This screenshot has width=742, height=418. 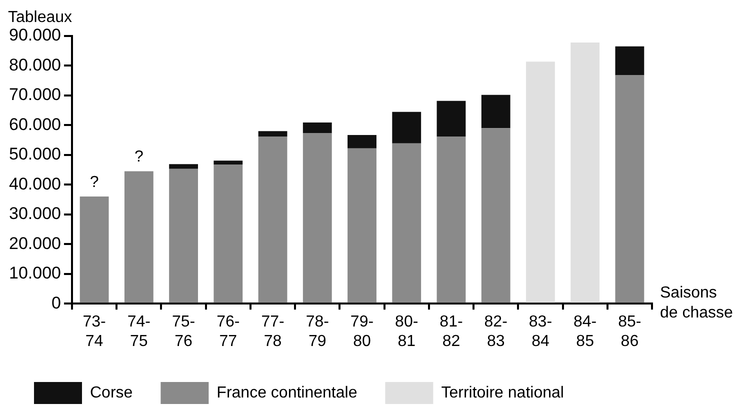 I want to click on y-tick-label: 30.000, so click(x=34, y=214).